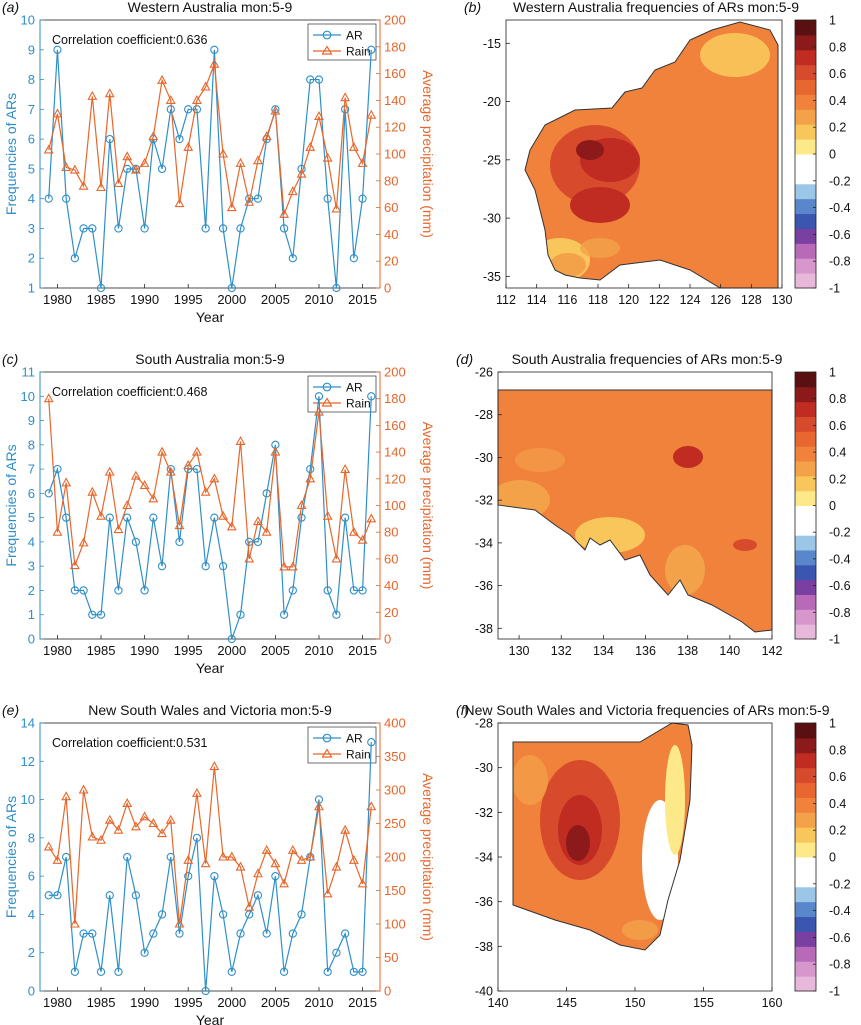  I want to click on x-tick-label: 2015, so click(362, 1002).